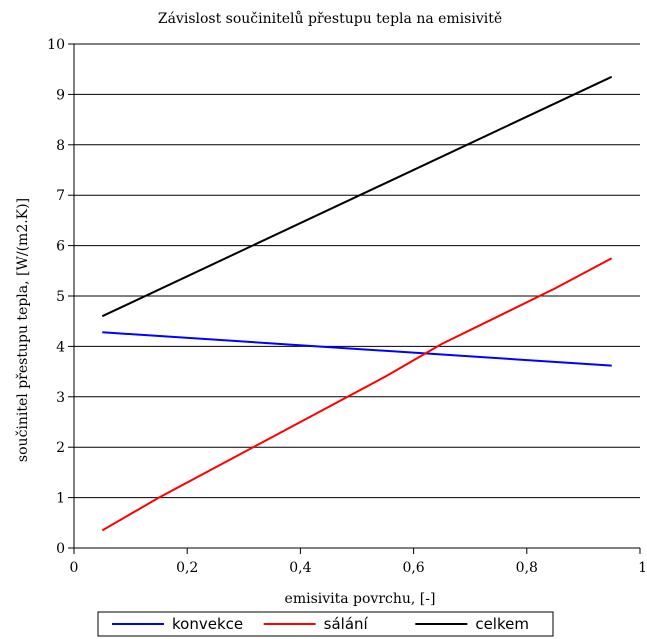  Describe the element at coordinates (642, 568) in the screenshot. I see `x-tick-label: 1` at that location.